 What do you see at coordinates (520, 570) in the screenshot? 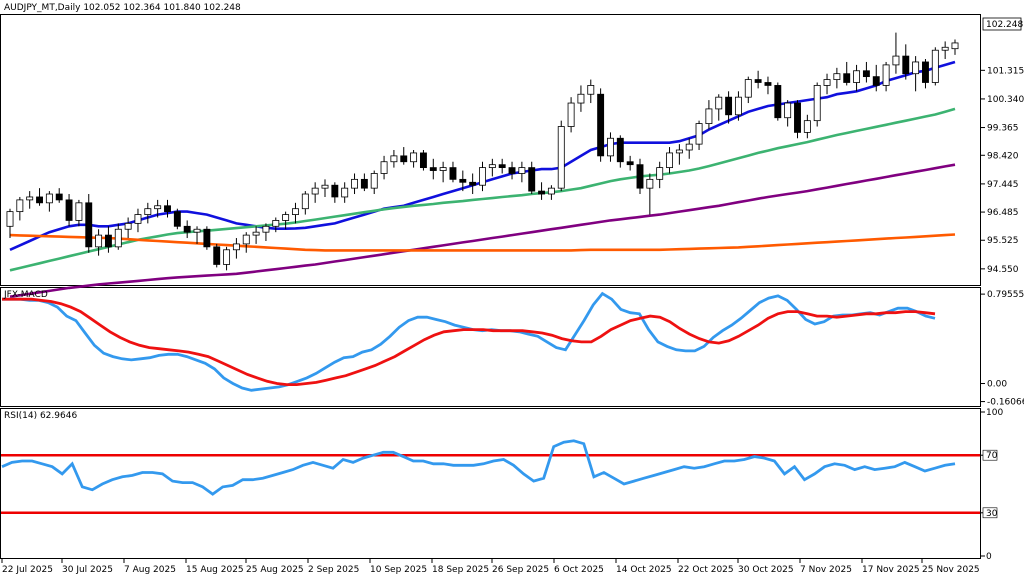
I see `x-tick-label: 26 Sep 2025` at bounding box center [520, 570].